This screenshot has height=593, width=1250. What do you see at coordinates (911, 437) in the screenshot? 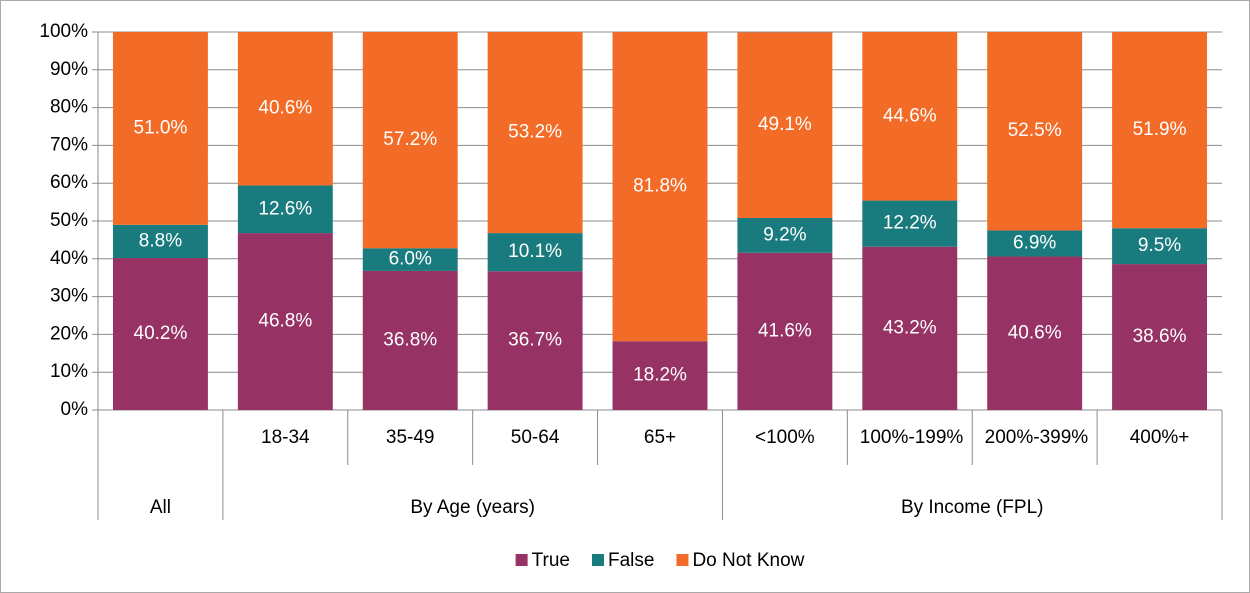
I see `x-tick-label: 100%-199%` at bounding box center [911, 437].